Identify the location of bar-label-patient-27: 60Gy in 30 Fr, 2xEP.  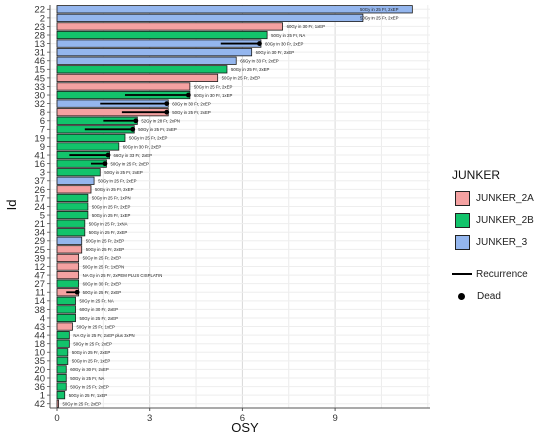
(102, 283).